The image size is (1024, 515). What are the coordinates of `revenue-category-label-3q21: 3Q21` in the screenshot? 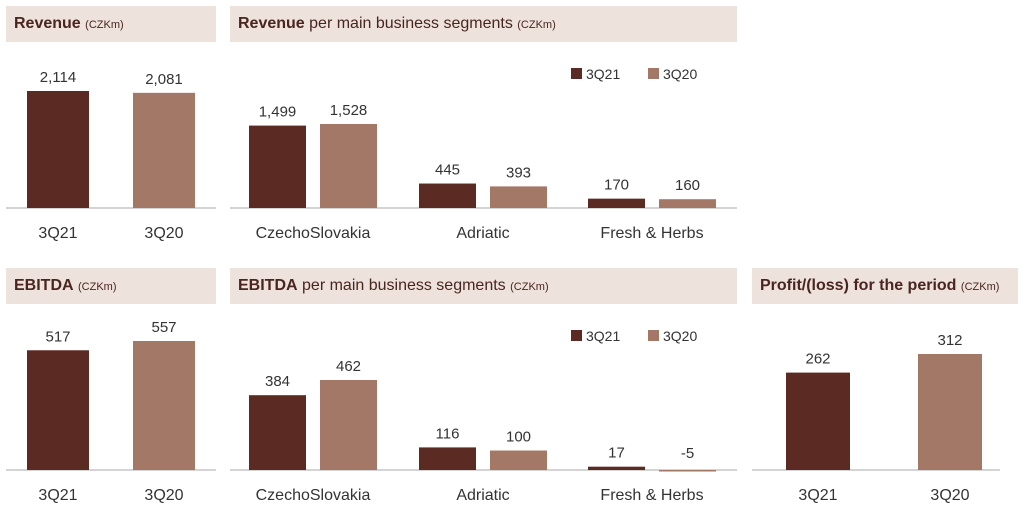 It's located at (57, 233).